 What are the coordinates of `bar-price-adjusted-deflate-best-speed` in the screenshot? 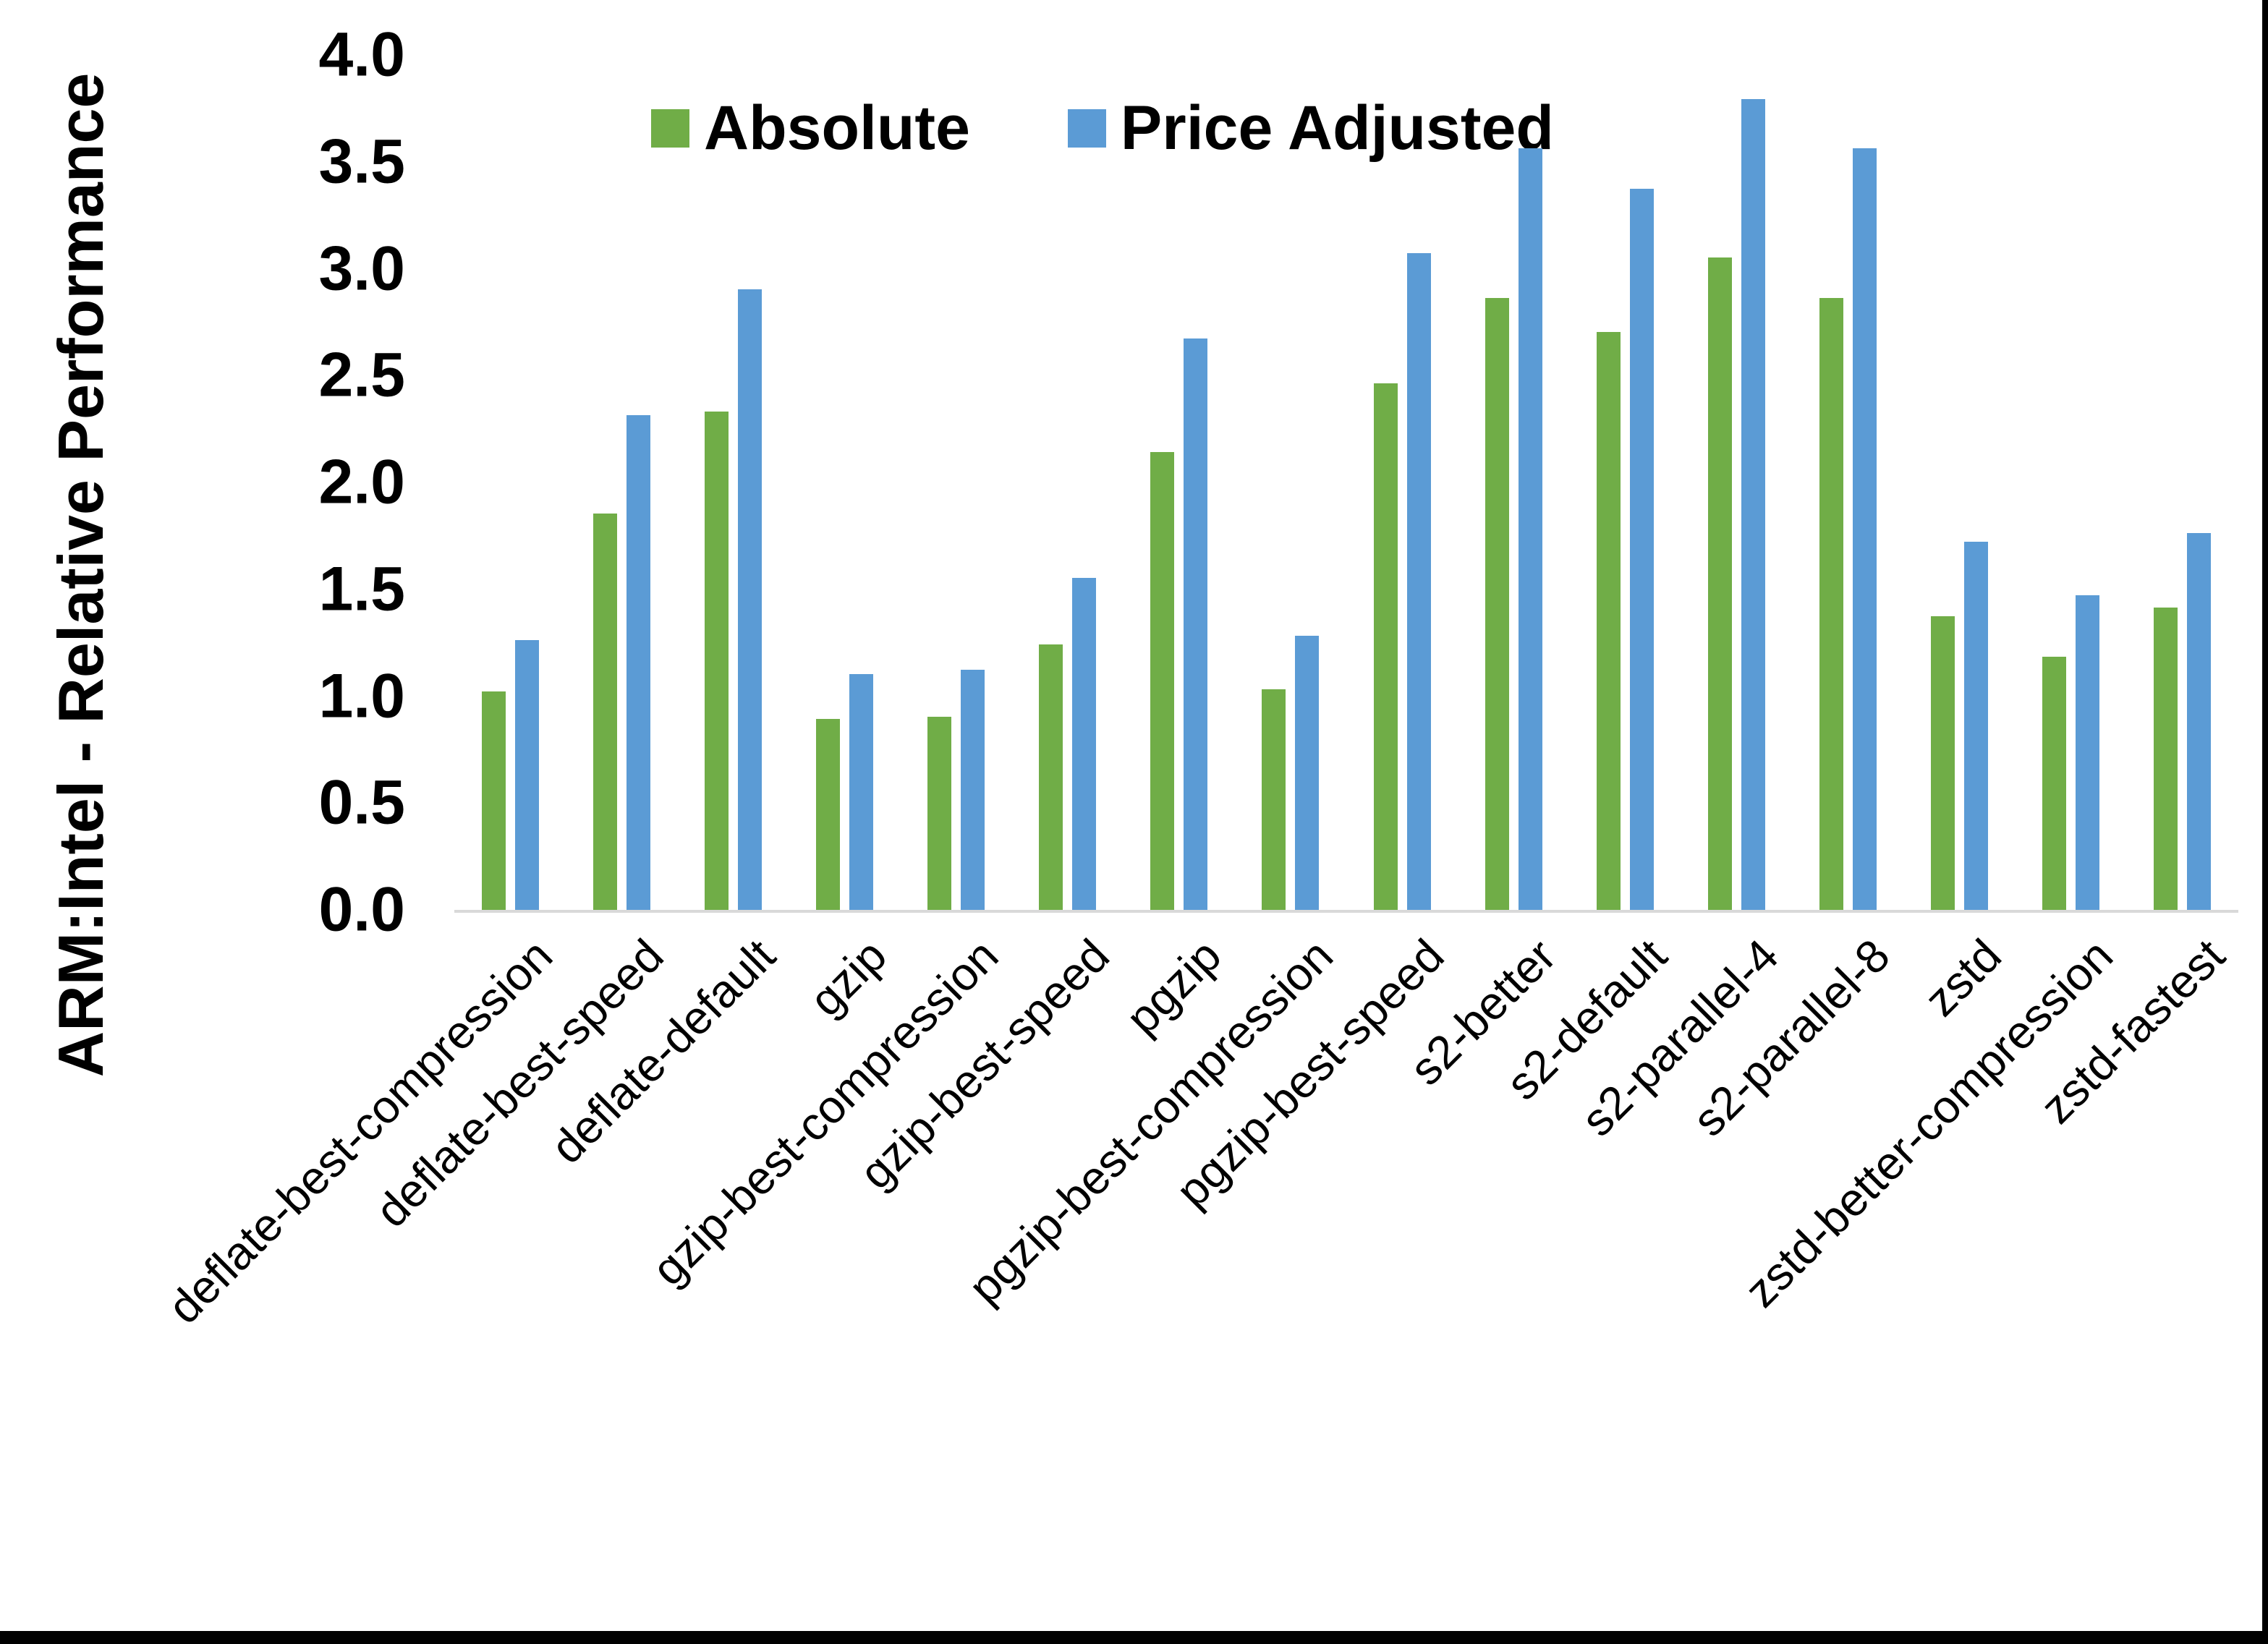 It's located at (638, 663).